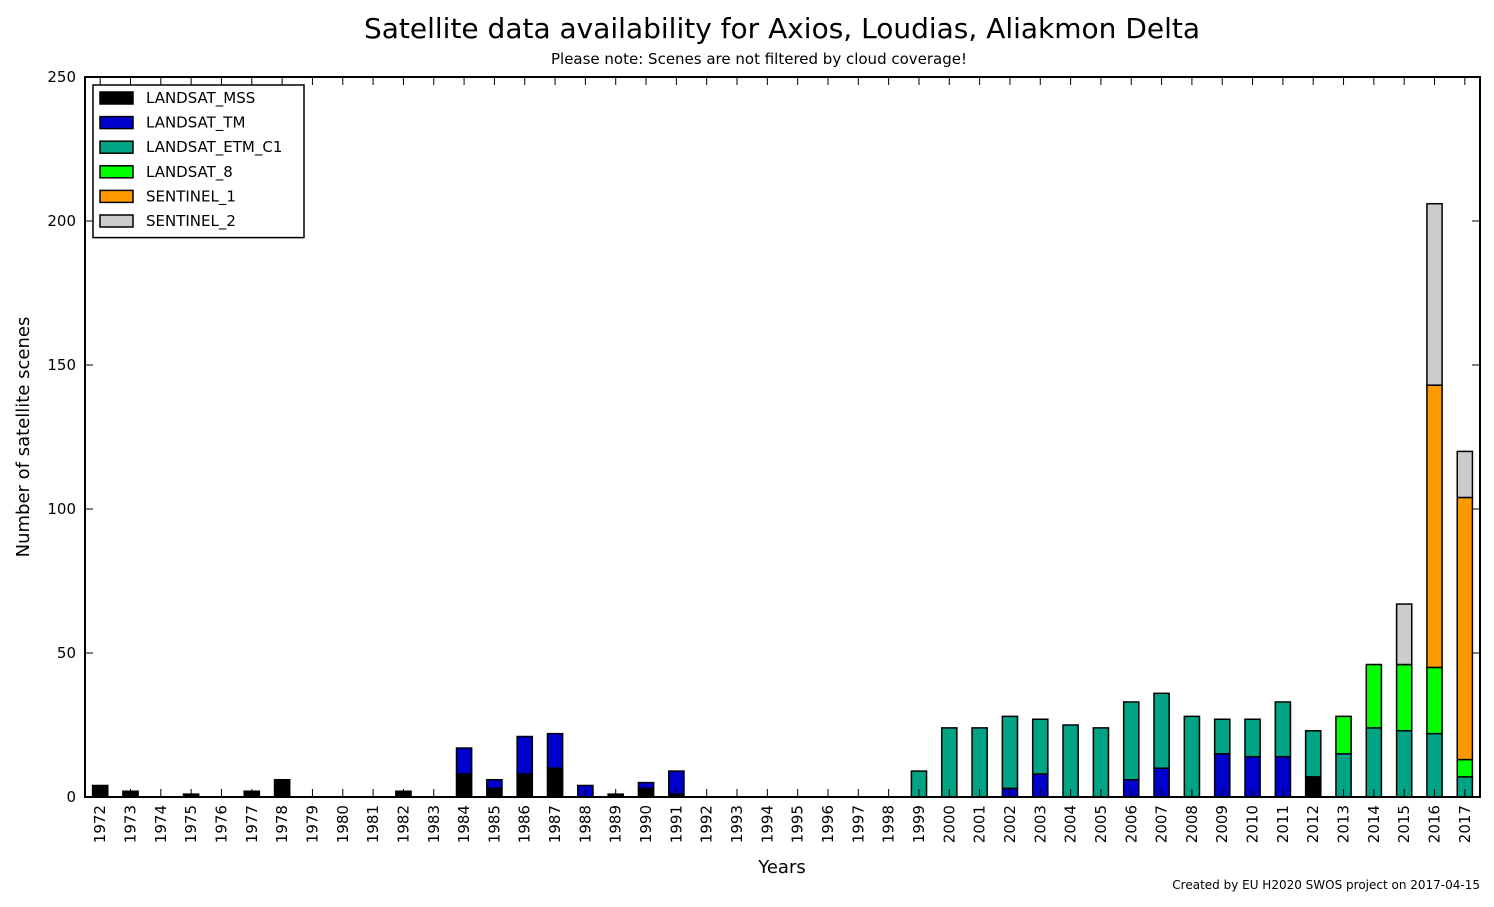 Image resolution: width=1494 pixels, height=907 pixels. Describe the element at coordinates (71, 797) in the screenshot. I see `y-tick-label: 0` at that location.